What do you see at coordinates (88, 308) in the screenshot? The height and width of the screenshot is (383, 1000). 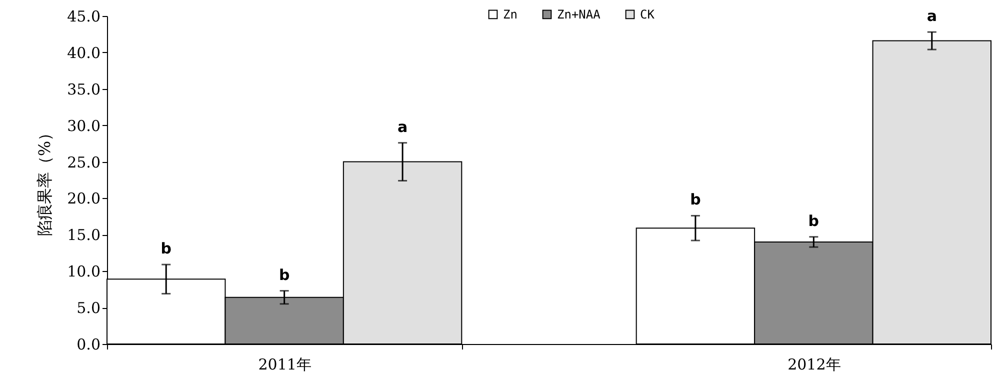 I see `y-tick-label: 5.0` at bounding box center [88, 308].